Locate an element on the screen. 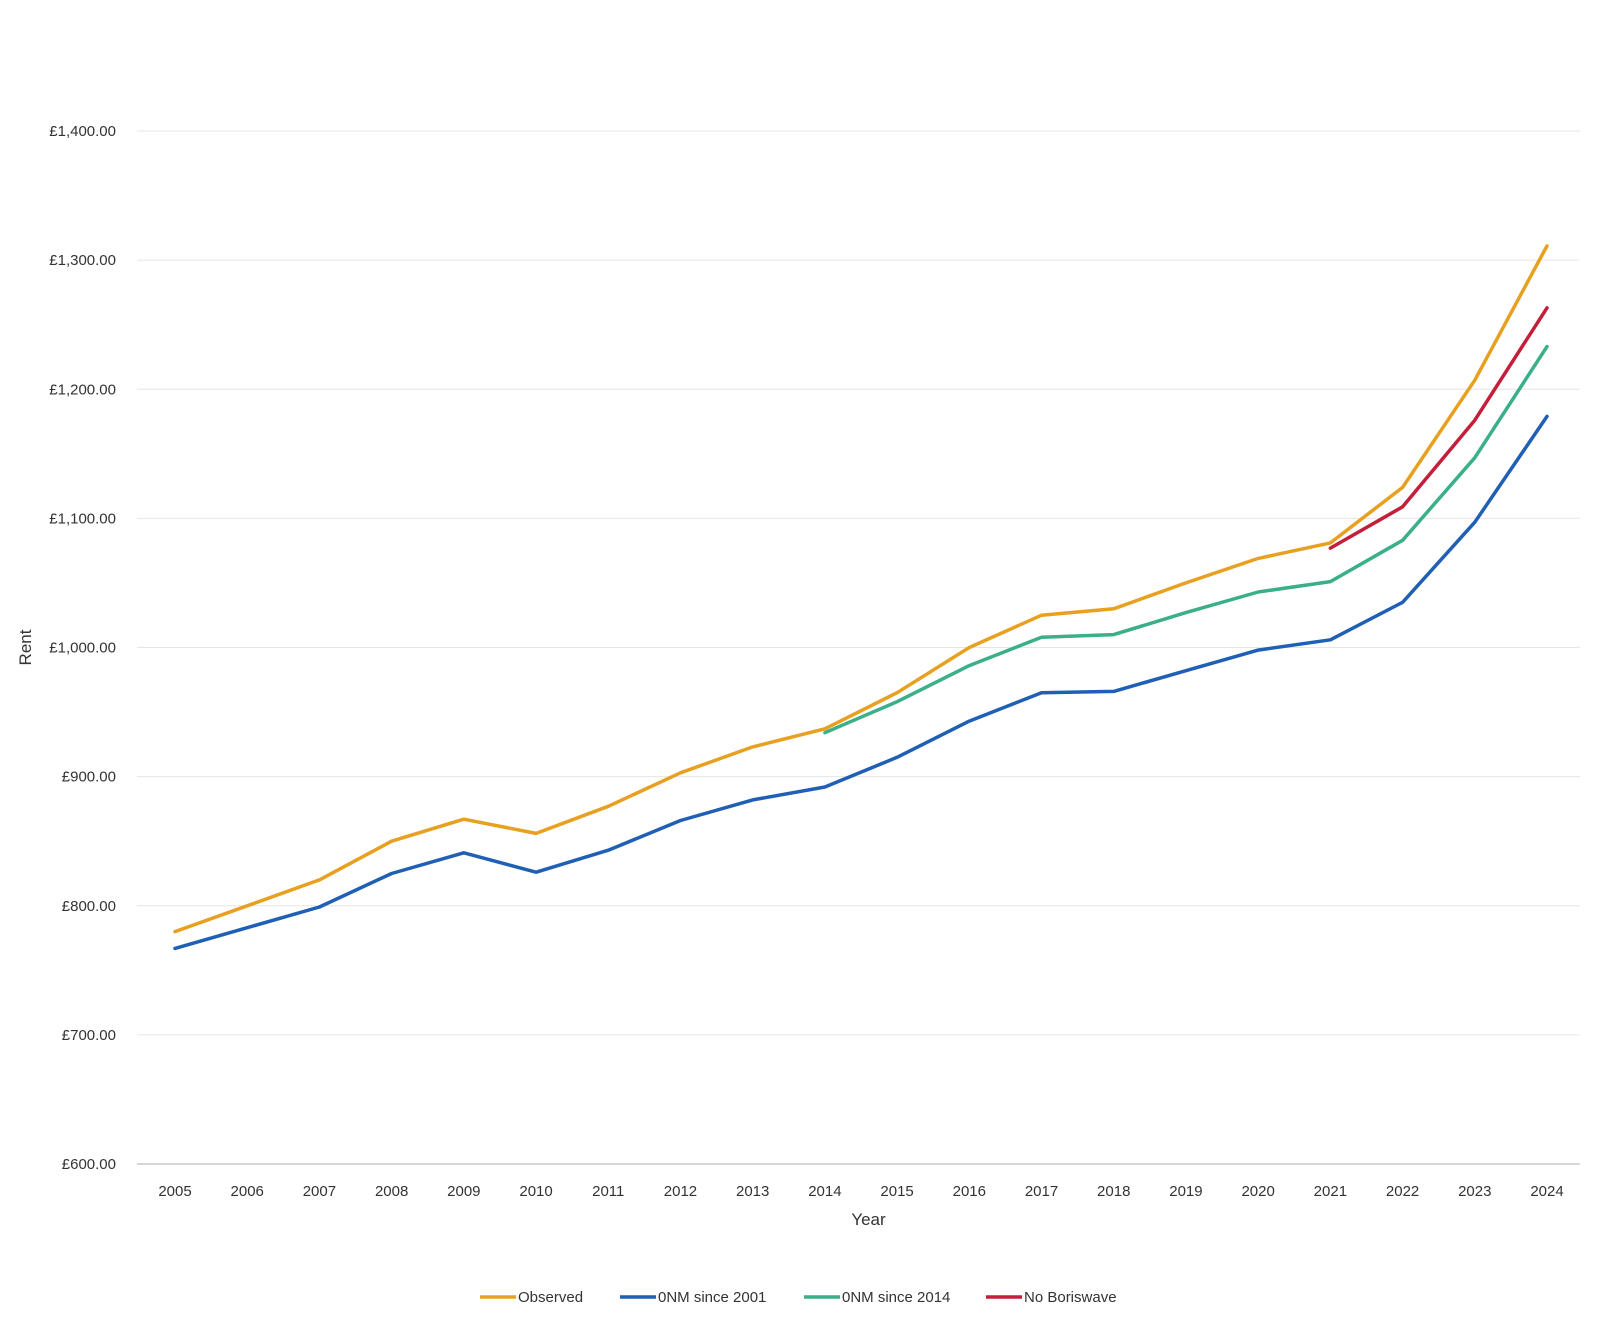  x-tick-label: 2008 is located at coordinates (391, 1191).